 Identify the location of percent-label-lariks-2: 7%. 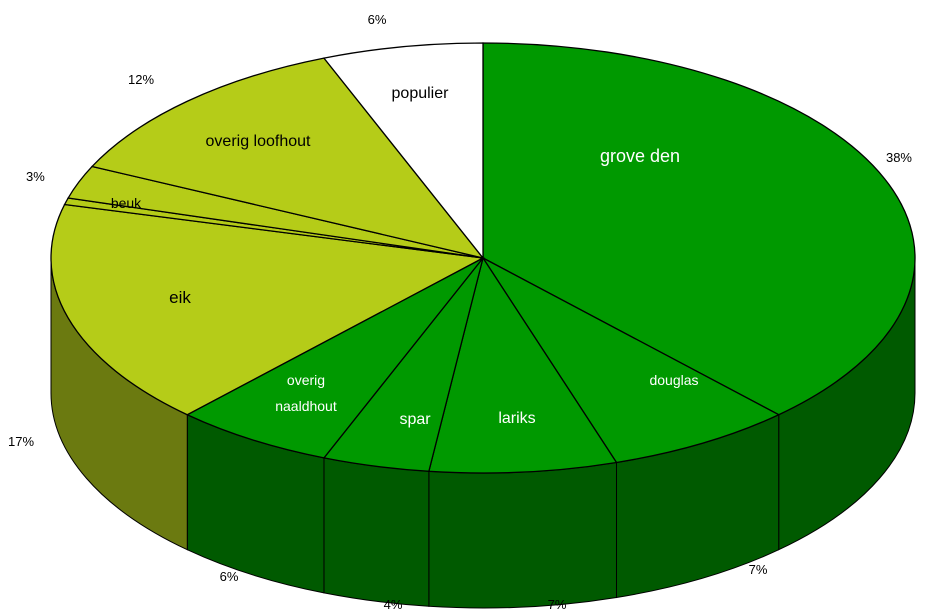
(557, 604).